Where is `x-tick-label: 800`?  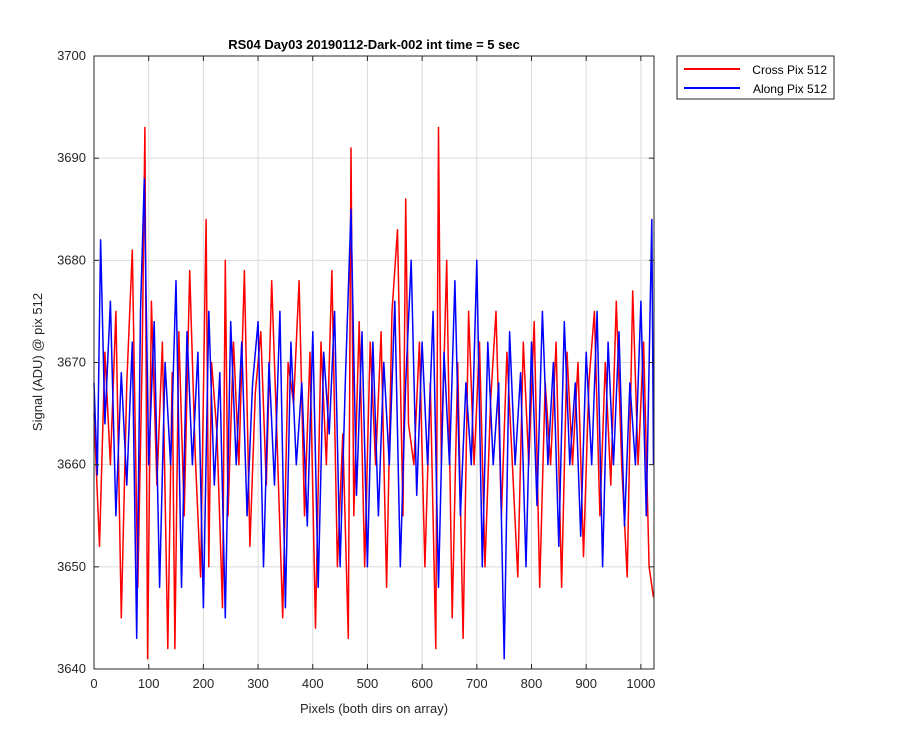
x-tick-label: 800 is located at coordinates (532, 683).